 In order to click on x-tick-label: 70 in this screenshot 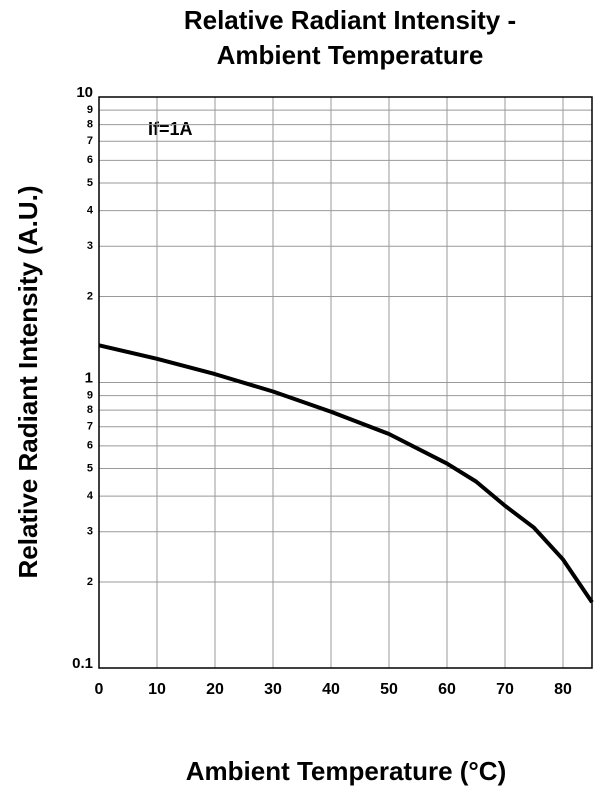, I will do `click(505, 689)`.